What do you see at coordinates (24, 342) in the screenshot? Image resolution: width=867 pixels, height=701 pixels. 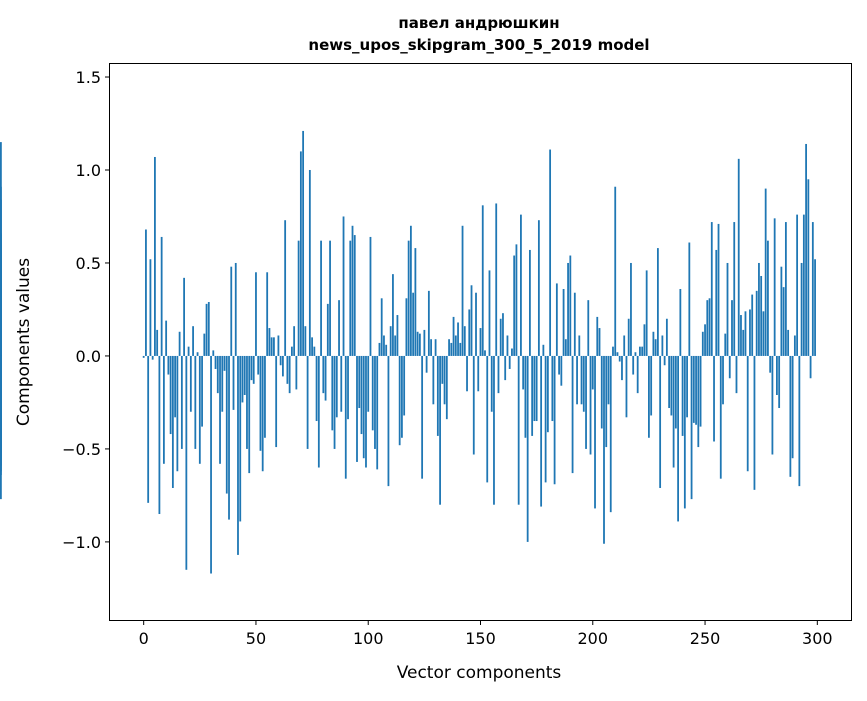 I see `y-axis-label: Components values` at bounding box center [24, 342].